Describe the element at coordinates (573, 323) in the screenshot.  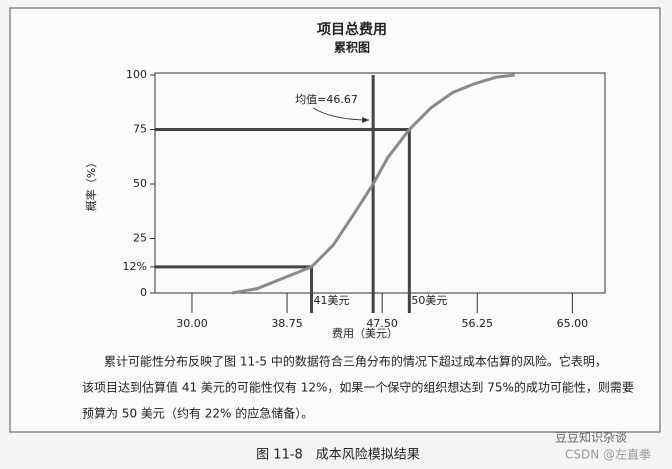
I see `x-tick-label: 65.00` at that location.